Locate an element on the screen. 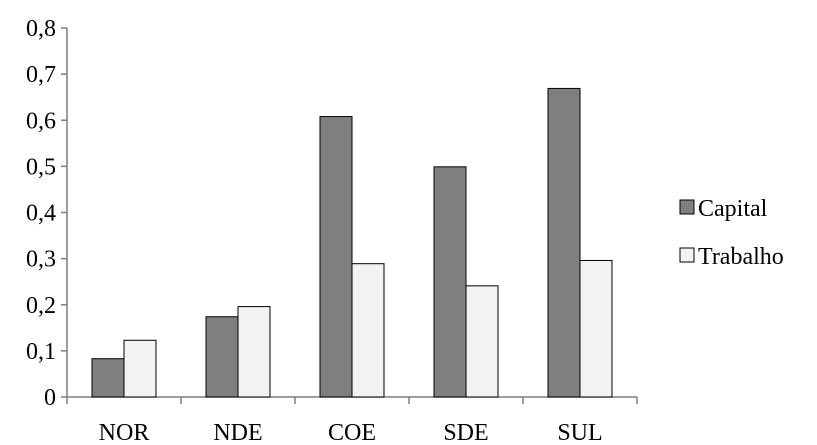  y-axis-tick-marks is located at coordinates (64, 212).